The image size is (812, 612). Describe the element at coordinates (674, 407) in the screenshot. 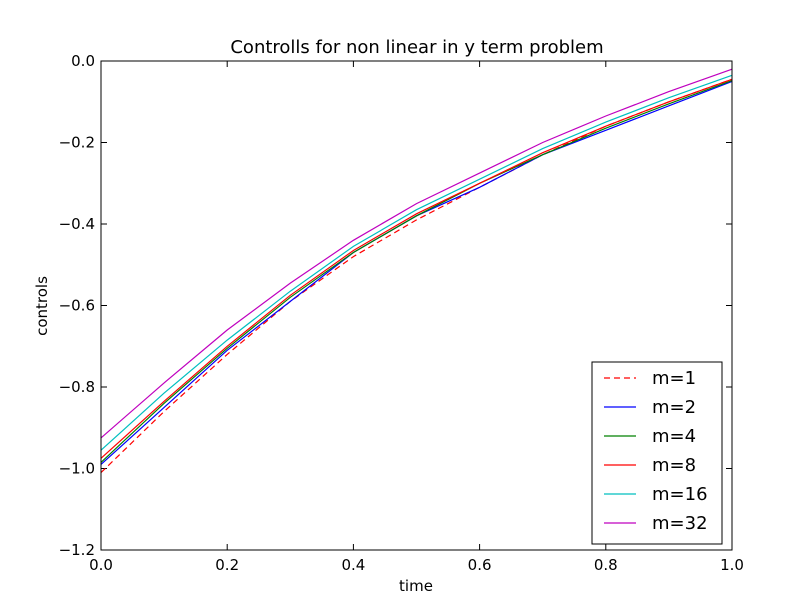

I see `legend-label: m=2` at that location.